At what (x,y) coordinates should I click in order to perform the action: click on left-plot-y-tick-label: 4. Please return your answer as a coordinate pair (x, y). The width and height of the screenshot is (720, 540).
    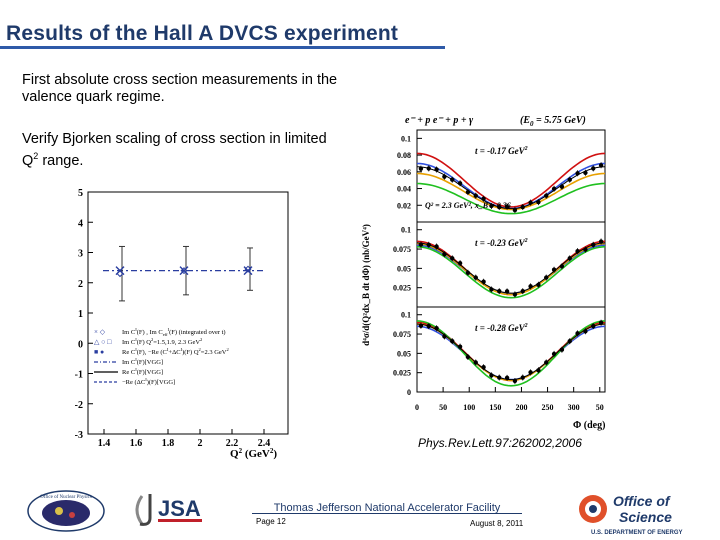
    Looking at the image, I should click on (80, 223).